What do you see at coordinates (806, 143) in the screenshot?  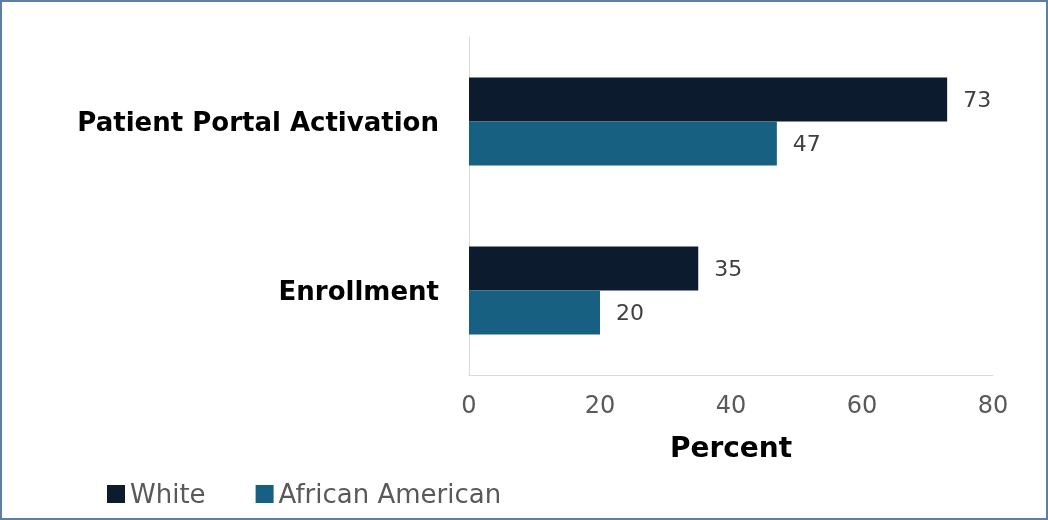 I see `data-label: 47` at bounding box center [806, 143].